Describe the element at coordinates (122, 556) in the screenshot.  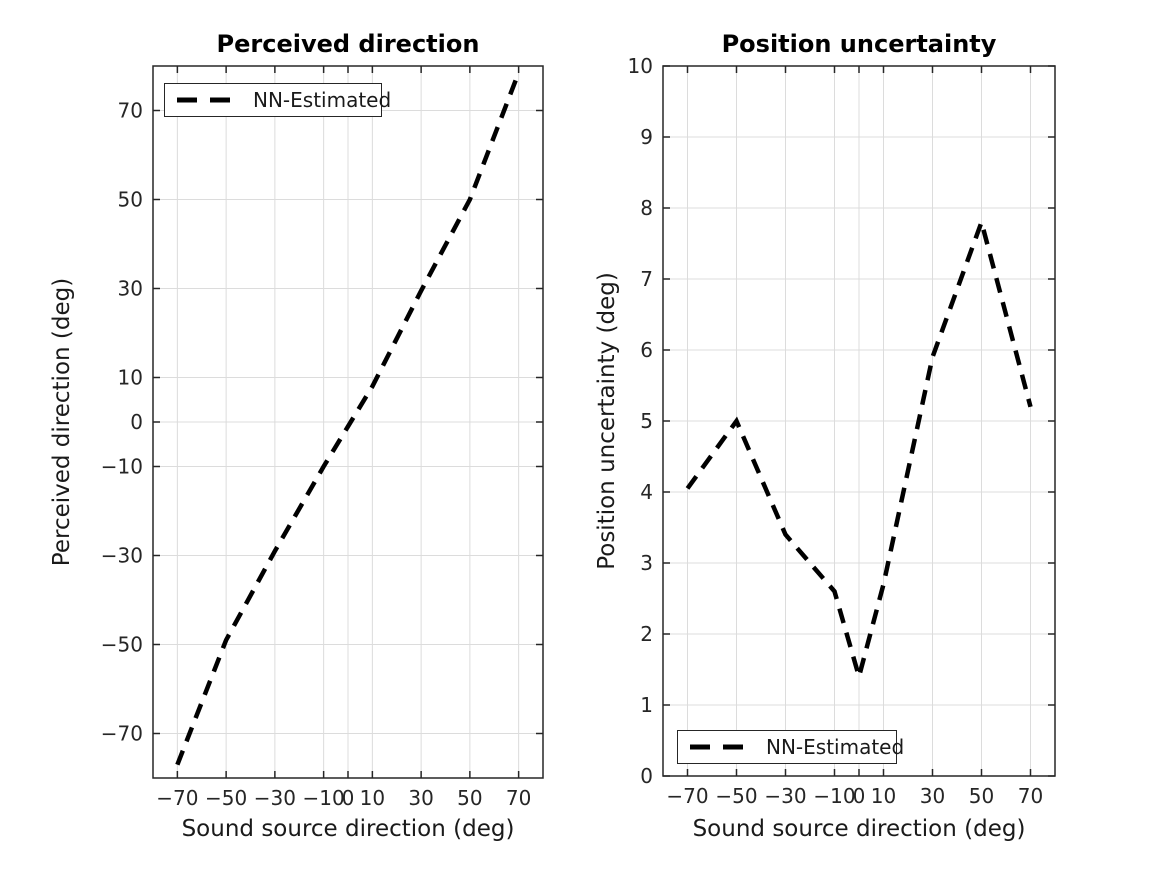
I see `y-tick-label: −30` at that location.